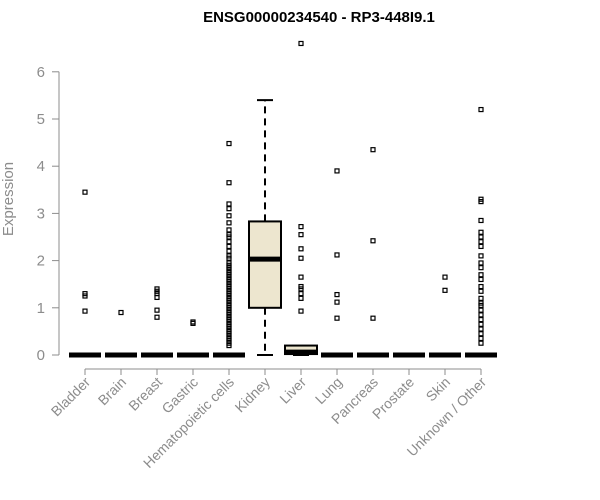 The width and height of the screenshot is (600, 500). What do you see at coordinates (337, 263) in the screenshot?
I see `box-lung` at bounding box center [337, 263].